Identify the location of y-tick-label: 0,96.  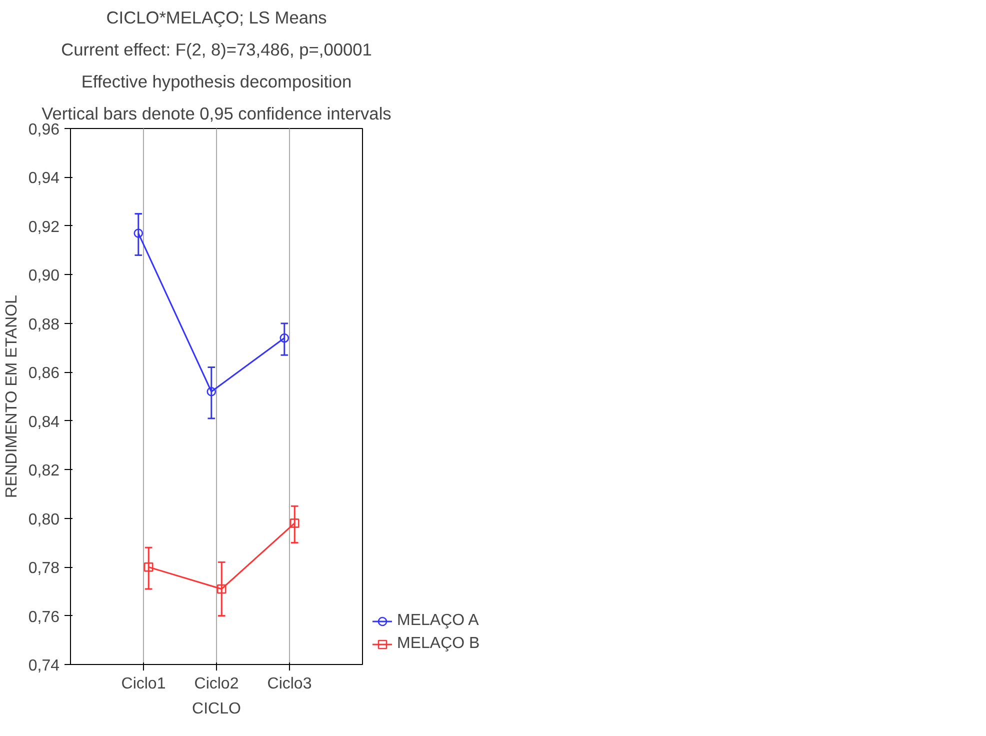
(44, 130).